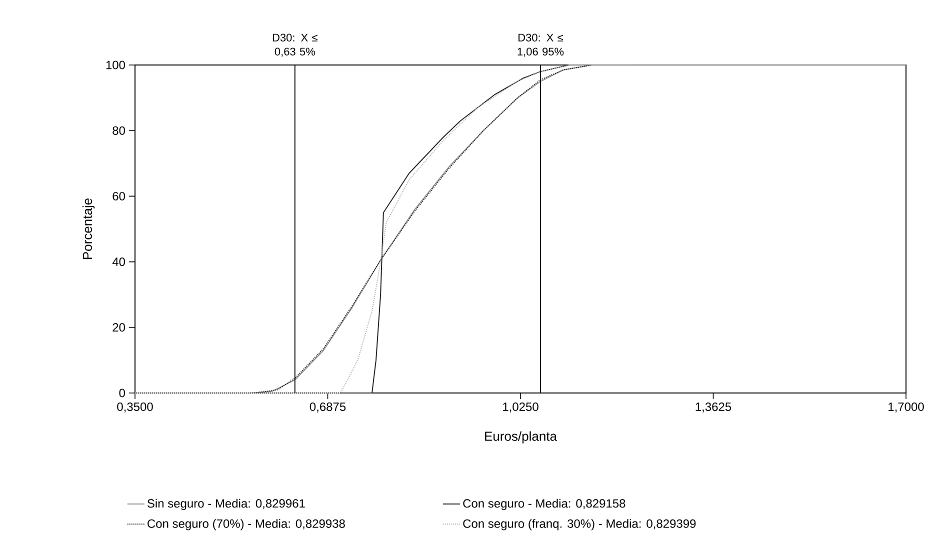 This screenshot has height=551, width=929. Describe the element at coordinates (544, 504) in the screenshot. I see `legend-label: Con seguro - Media: 0,829158` at that location.